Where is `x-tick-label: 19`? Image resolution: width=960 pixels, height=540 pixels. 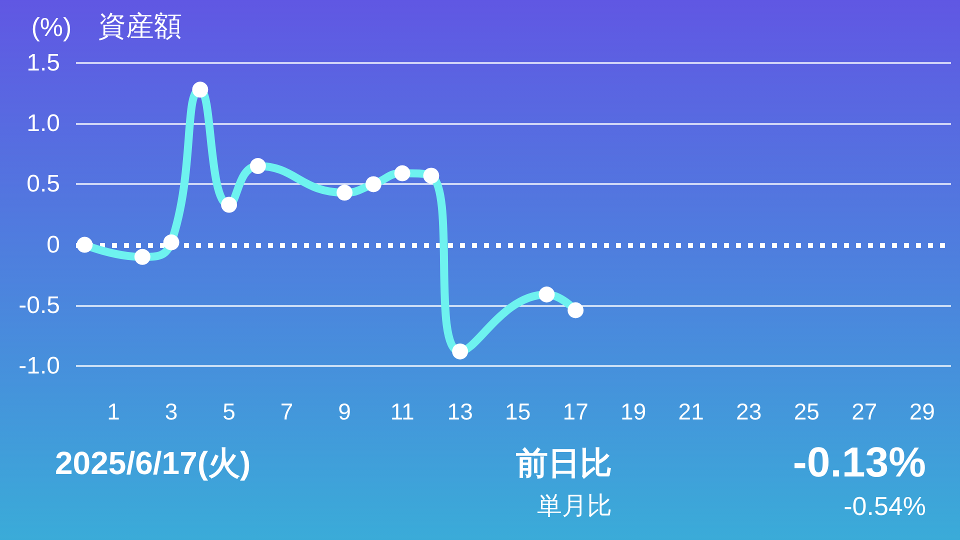
x-tick-label: 19 is located at coordinates (633, 411).